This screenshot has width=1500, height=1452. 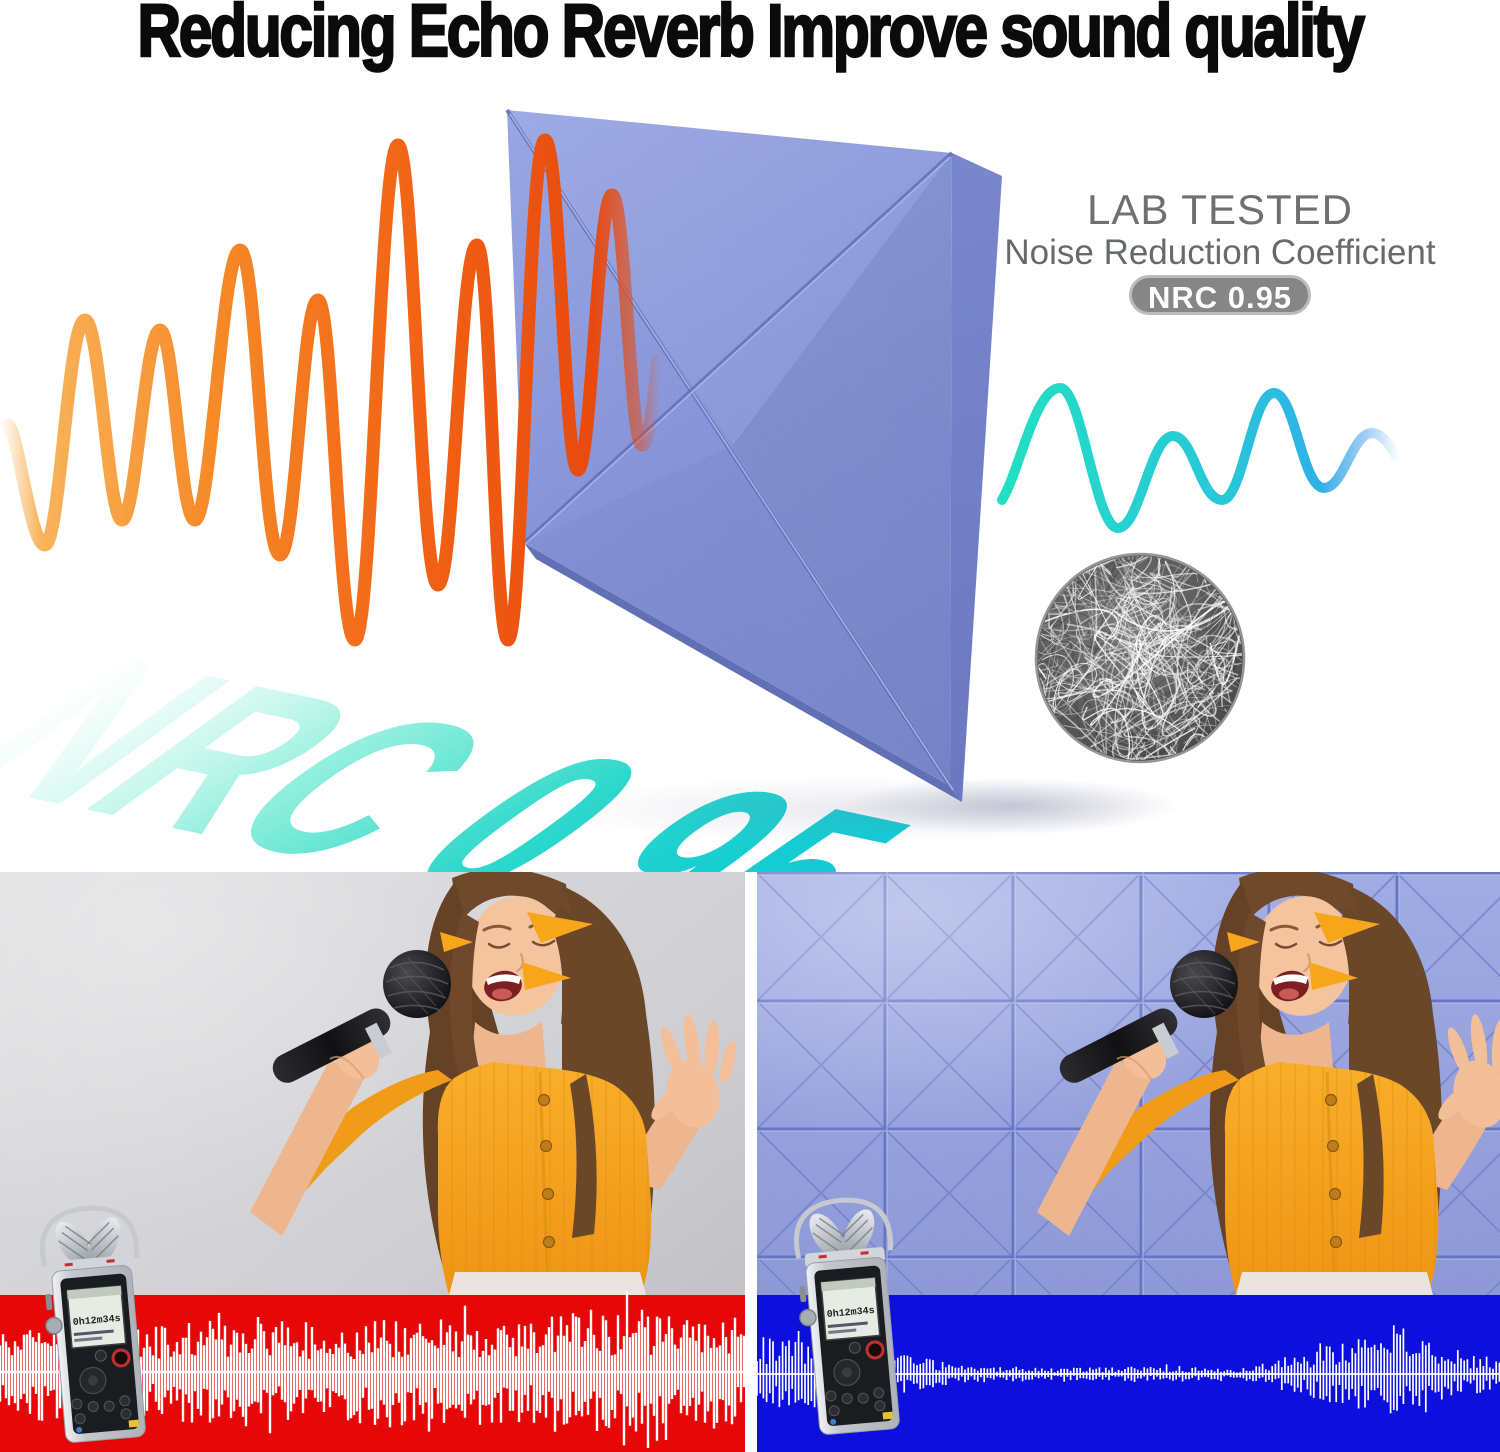 I want to click on ground-shadow-wide, so click(x=850, y=810).